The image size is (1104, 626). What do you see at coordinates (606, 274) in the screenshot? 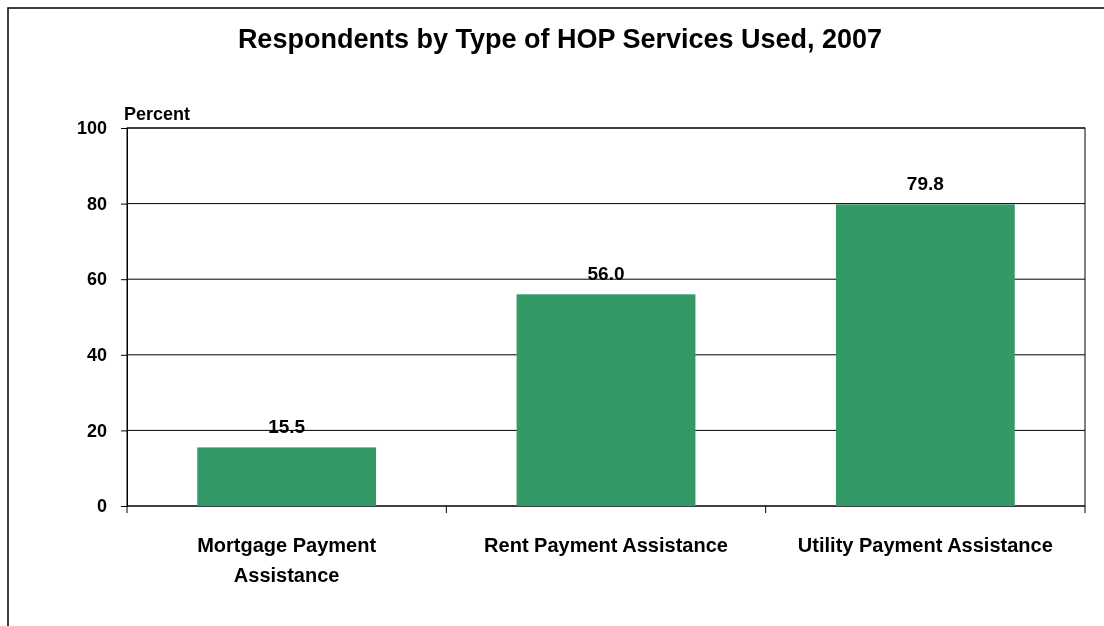
I see `data-label: 56.0` at bounding box center [606, 274].